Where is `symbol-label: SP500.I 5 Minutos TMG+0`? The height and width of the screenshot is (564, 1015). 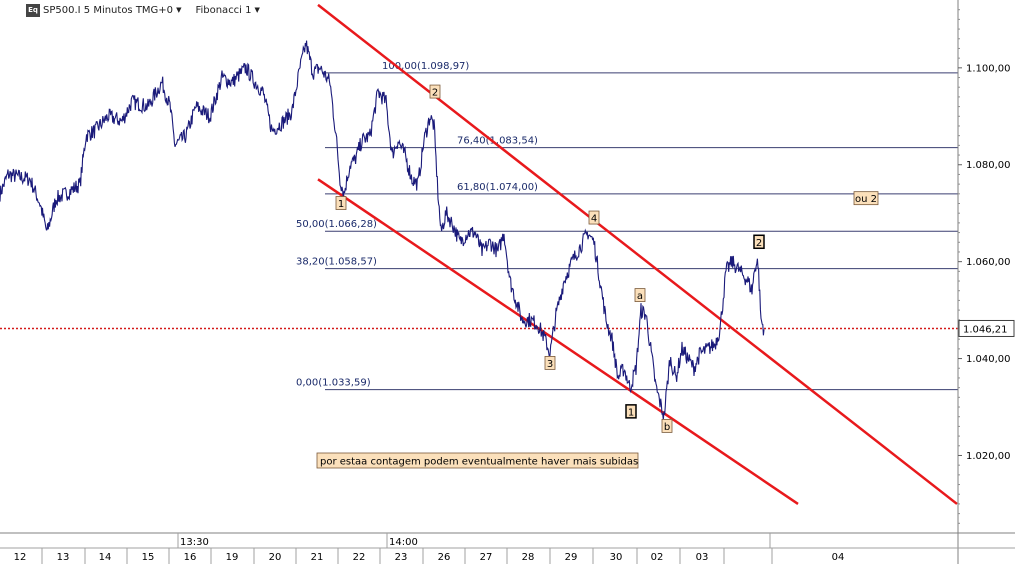
symbol-label: SP500.I 5 Minutos TMG+0 is located at coordinates (108, 10).